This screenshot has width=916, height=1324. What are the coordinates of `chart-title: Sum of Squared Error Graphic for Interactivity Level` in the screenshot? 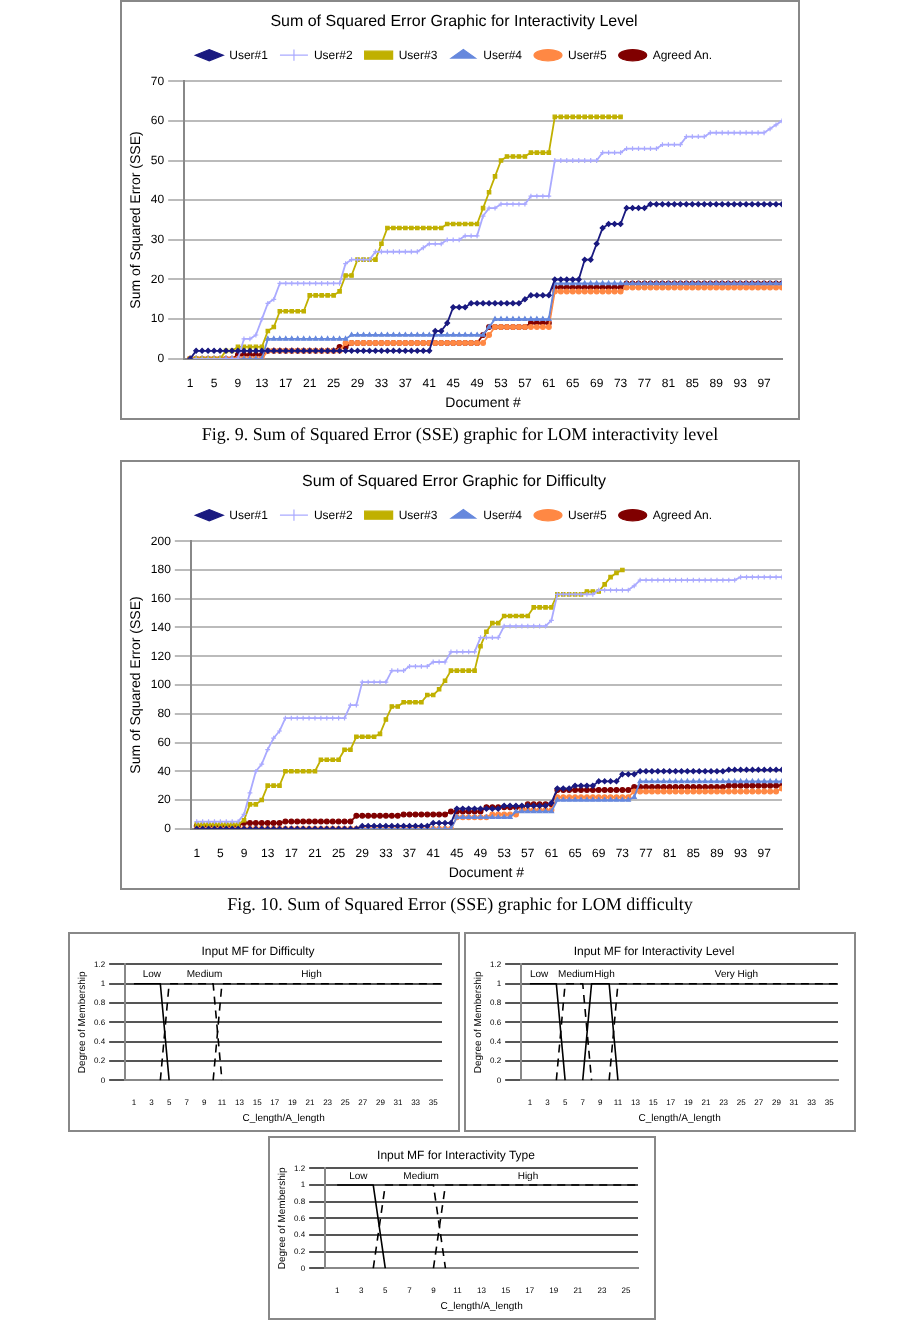 It's located at (454, 21).